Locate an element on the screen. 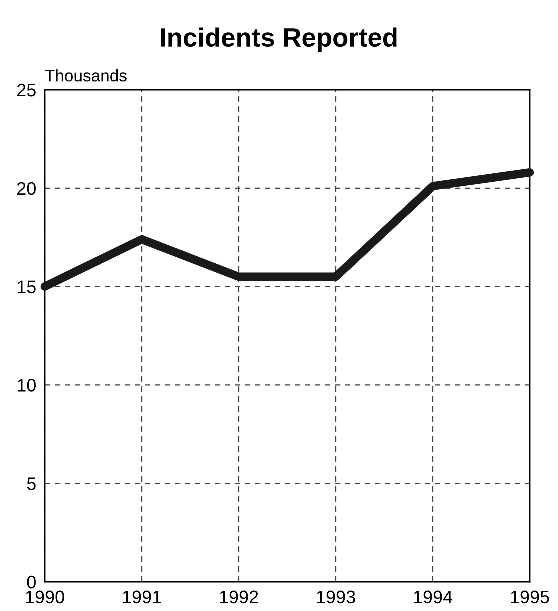 The image size is (558, 611). x-tick-label: 1993 is located at coordinates (336, 597).